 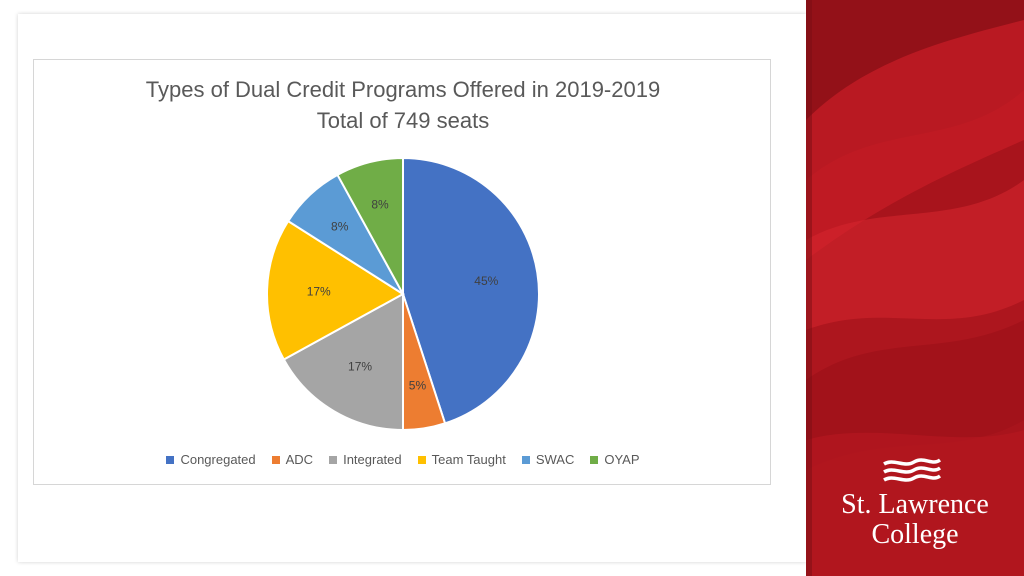 I want to click on pie-plot-area: 45% 5% 17% 17% 8% 8%, so click(x=403, y=294).